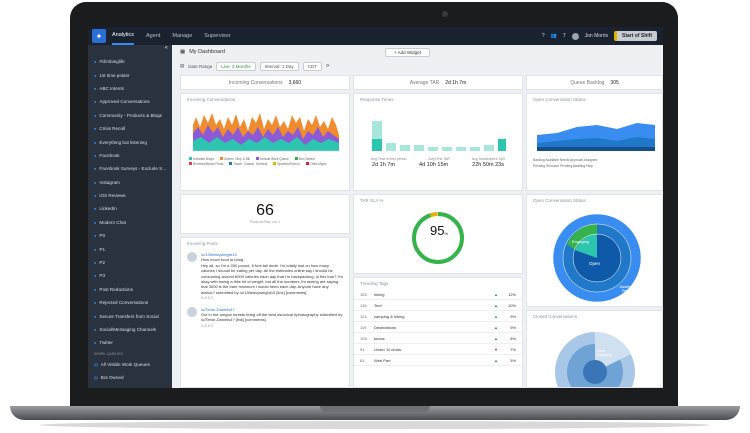 This screenshot has width=750, height=433. What do you see at coordinates (182, 36) in the screenshot?
I see `nav-manage: Manage` at bounding box center [182, 36].